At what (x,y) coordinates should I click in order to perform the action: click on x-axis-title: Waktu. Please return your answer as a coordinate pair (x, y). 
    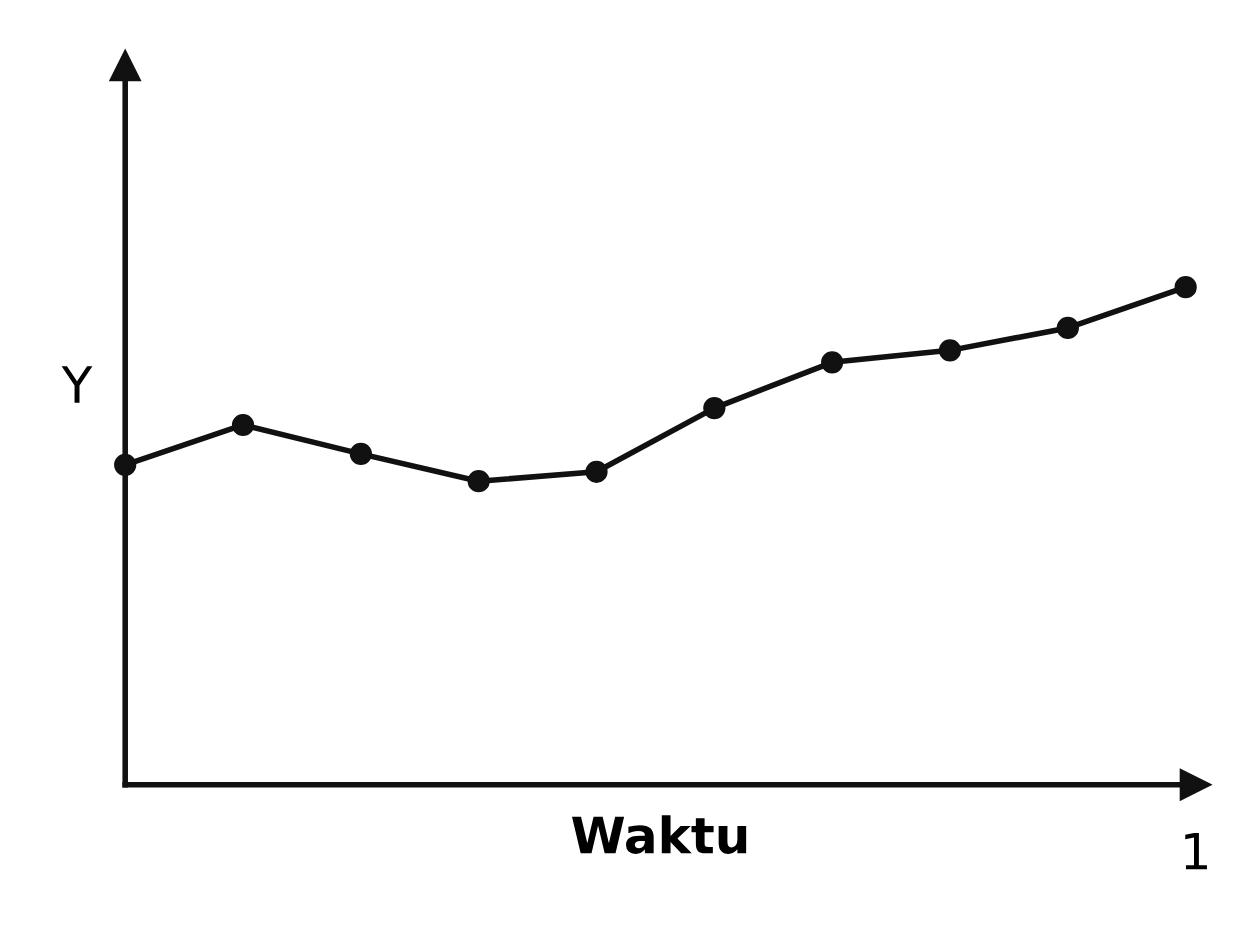
    Looking at the image, I should click on (659, 834).